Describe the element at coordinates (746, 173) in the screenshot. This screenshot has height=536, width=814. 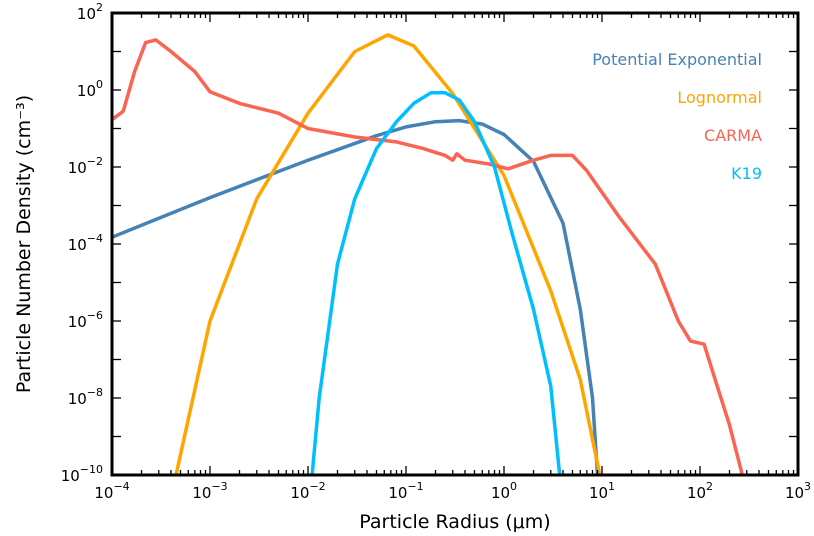
I see `legend-entry-4: K19` at that location.